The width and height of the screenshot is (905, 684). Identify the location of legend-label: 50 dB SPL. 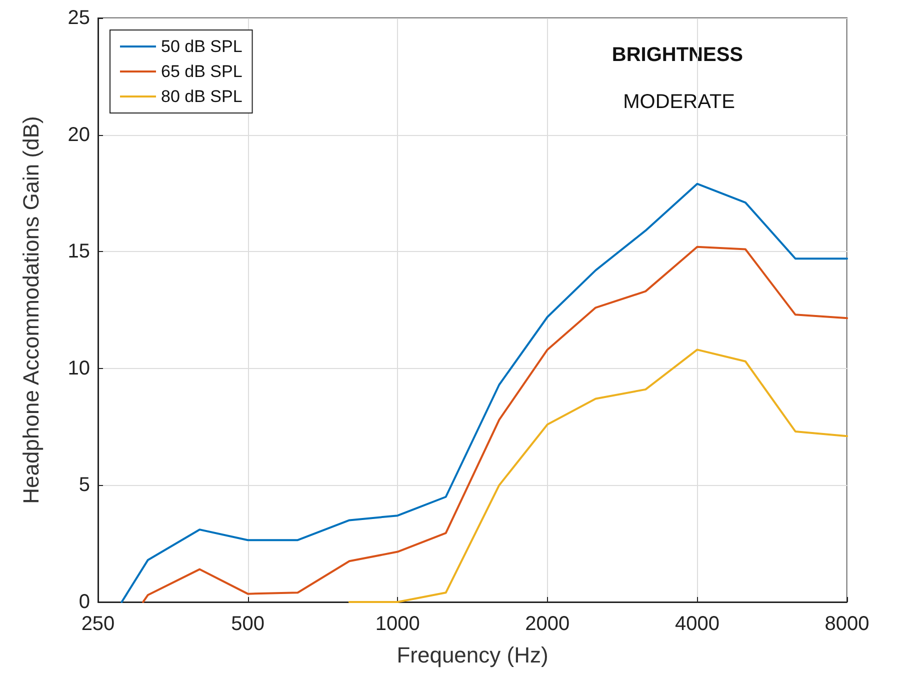
(201, 46).